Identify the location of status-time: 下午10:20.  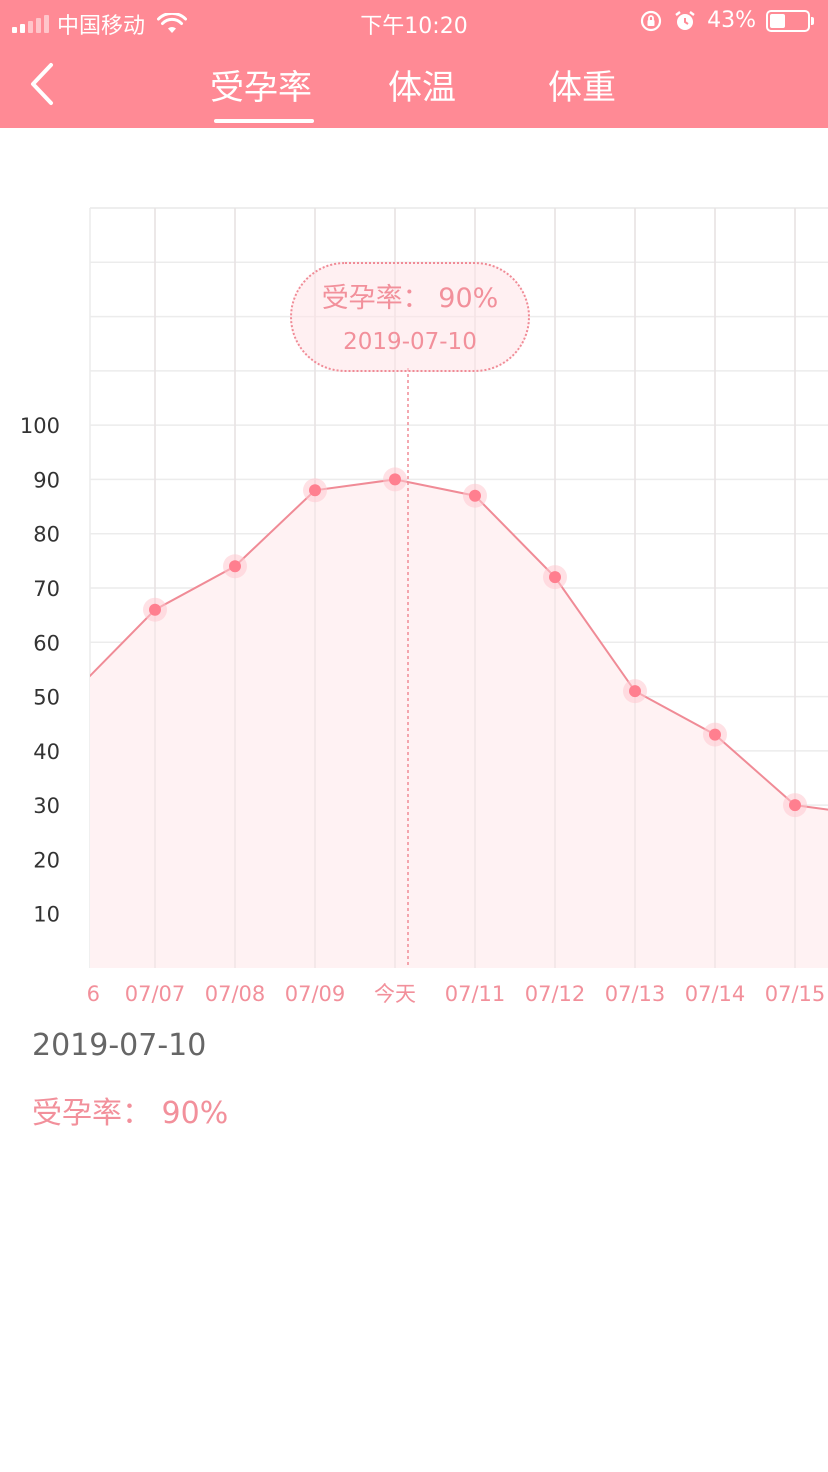
(414, 26).